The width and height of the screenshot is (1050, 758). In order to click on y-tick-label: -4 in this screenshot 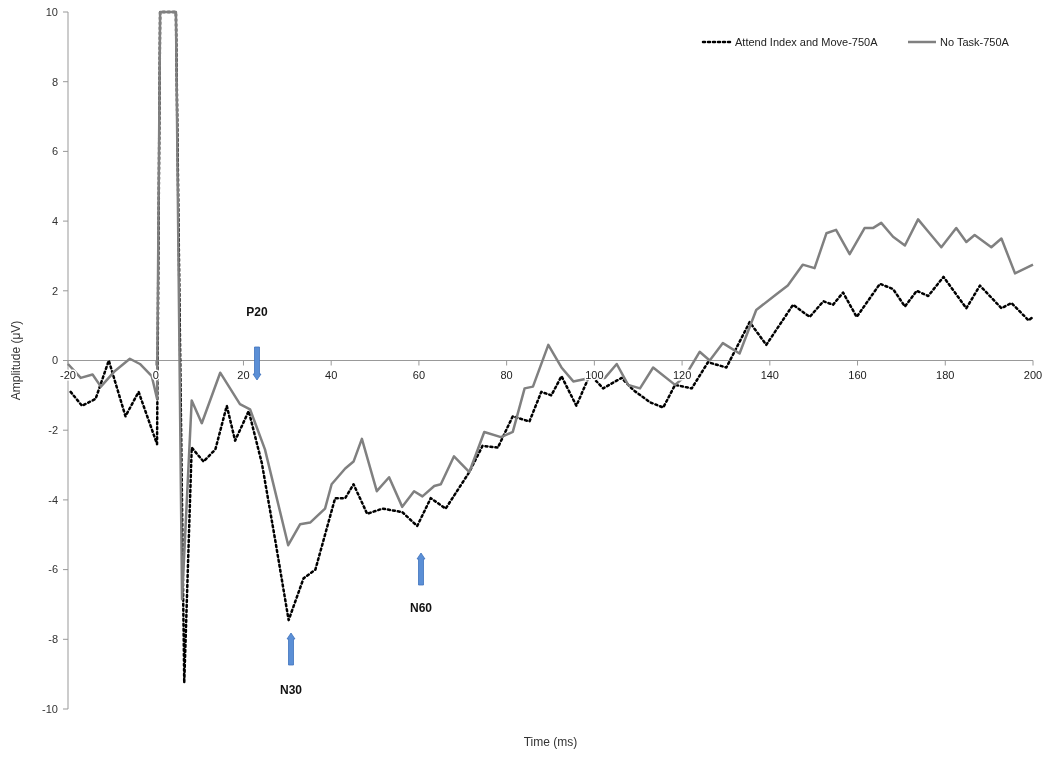, I will do `click(53, 499)`.